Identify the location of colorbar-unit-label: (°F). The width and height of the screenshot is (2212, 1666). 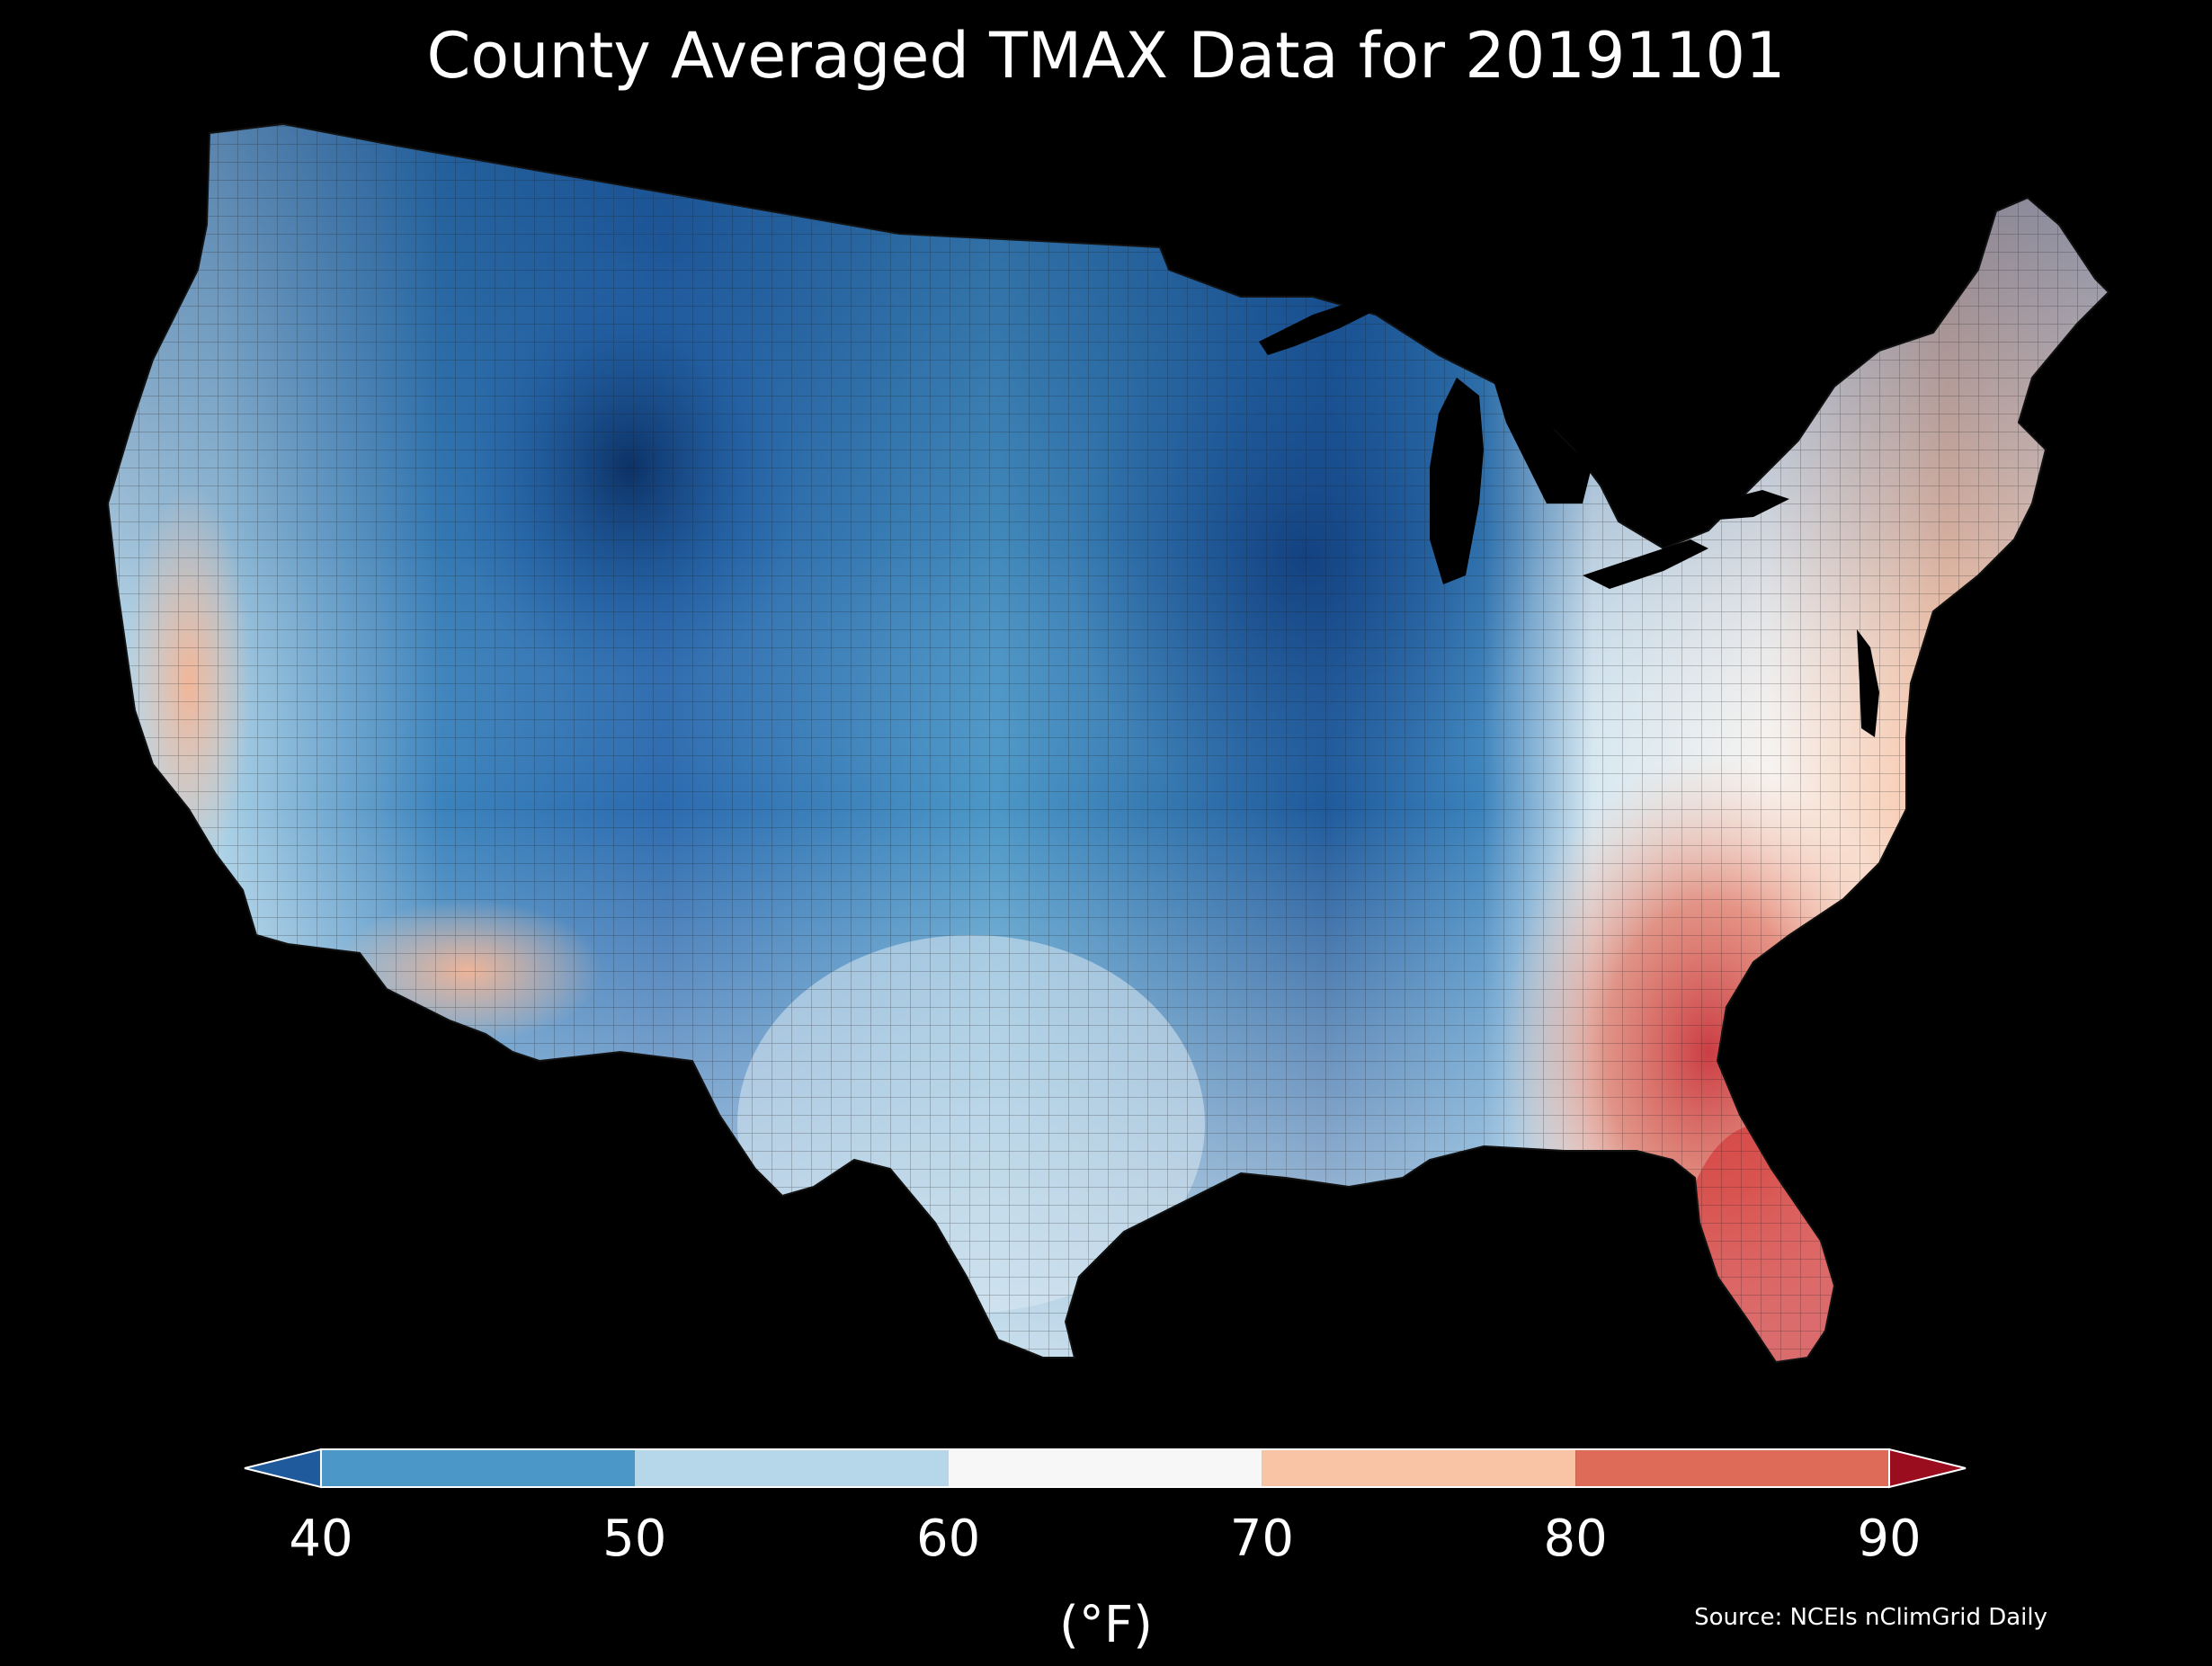
(1106, 1625).